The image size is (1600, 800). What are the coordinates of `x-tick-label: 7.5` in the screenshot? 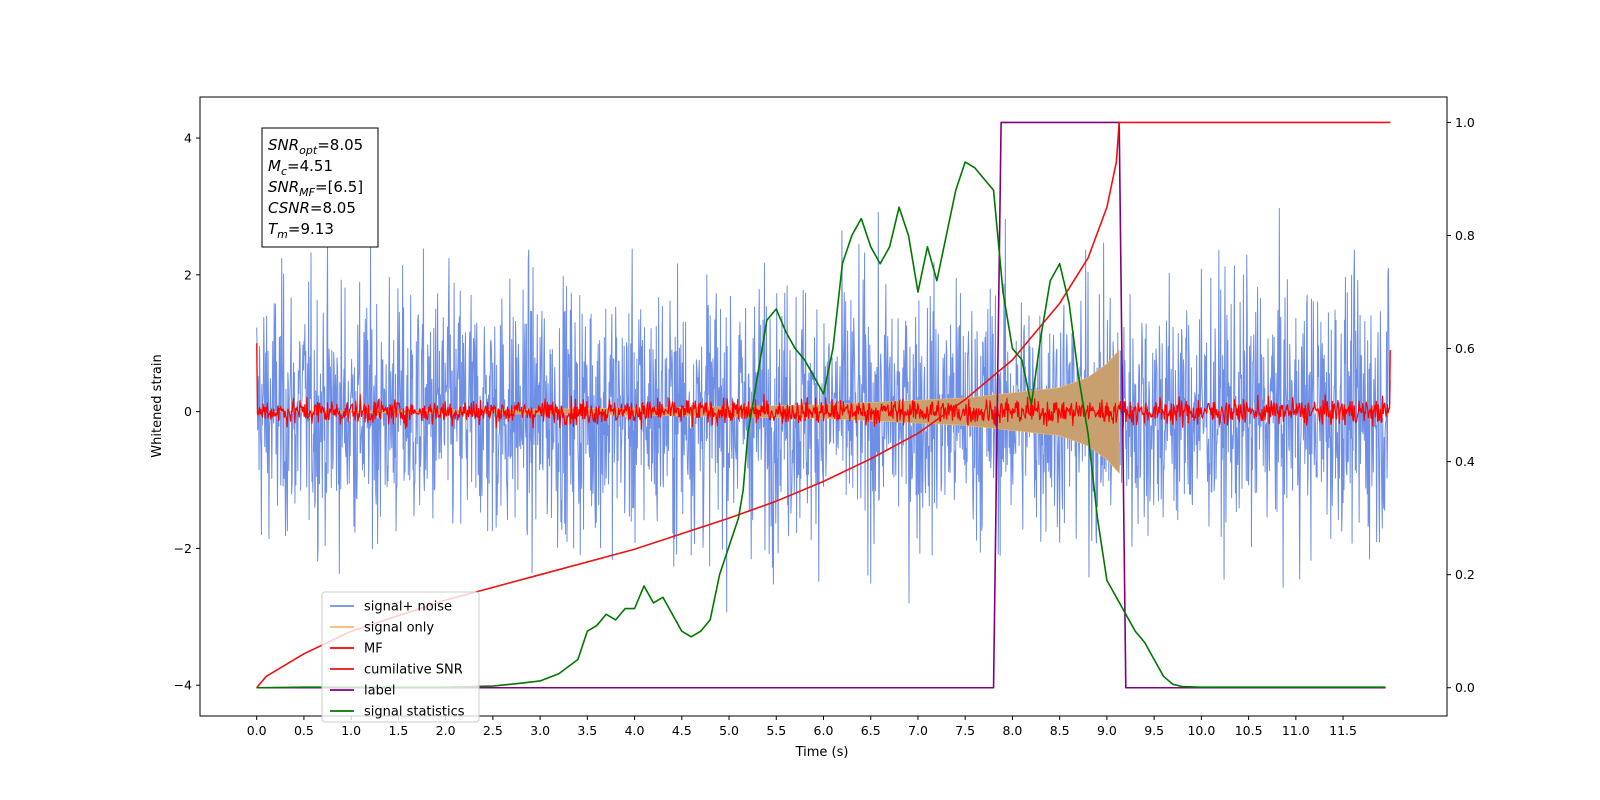 It's located at (965, 730).